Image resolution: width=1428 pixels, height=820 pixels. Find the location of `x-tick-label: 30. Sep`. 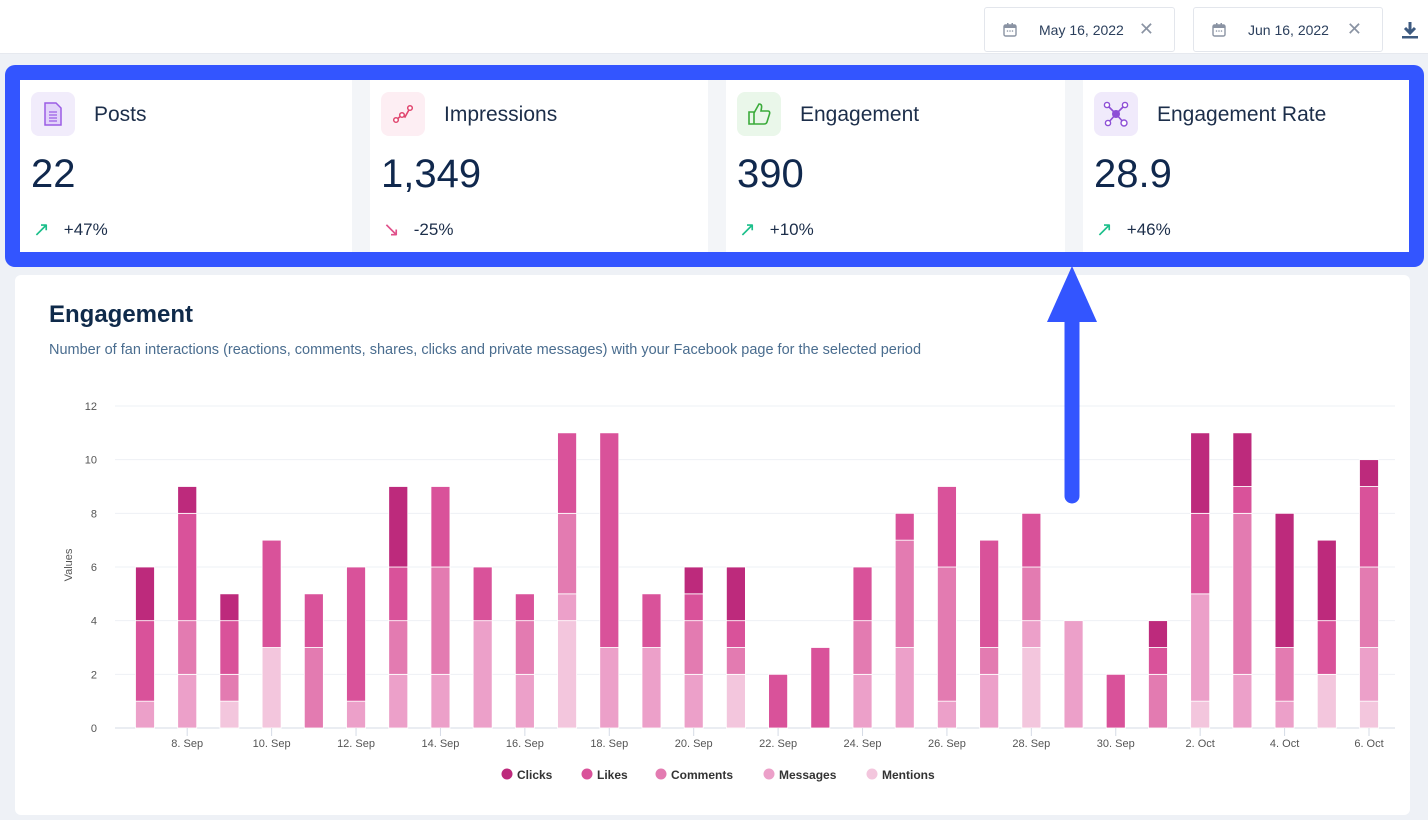

x-tick-label: 30. Sep is located at coordinates (1116, 744).